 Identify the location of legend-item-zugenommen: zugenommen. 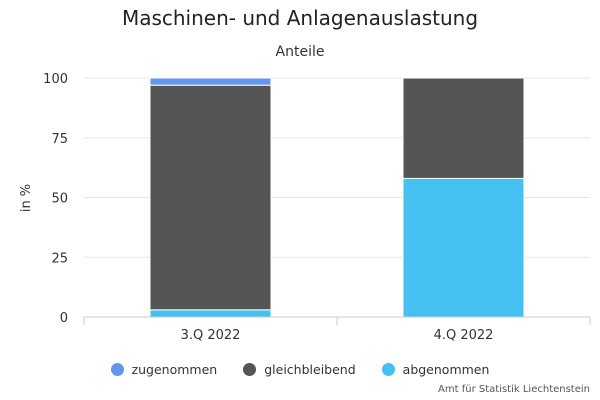
(164, 369).